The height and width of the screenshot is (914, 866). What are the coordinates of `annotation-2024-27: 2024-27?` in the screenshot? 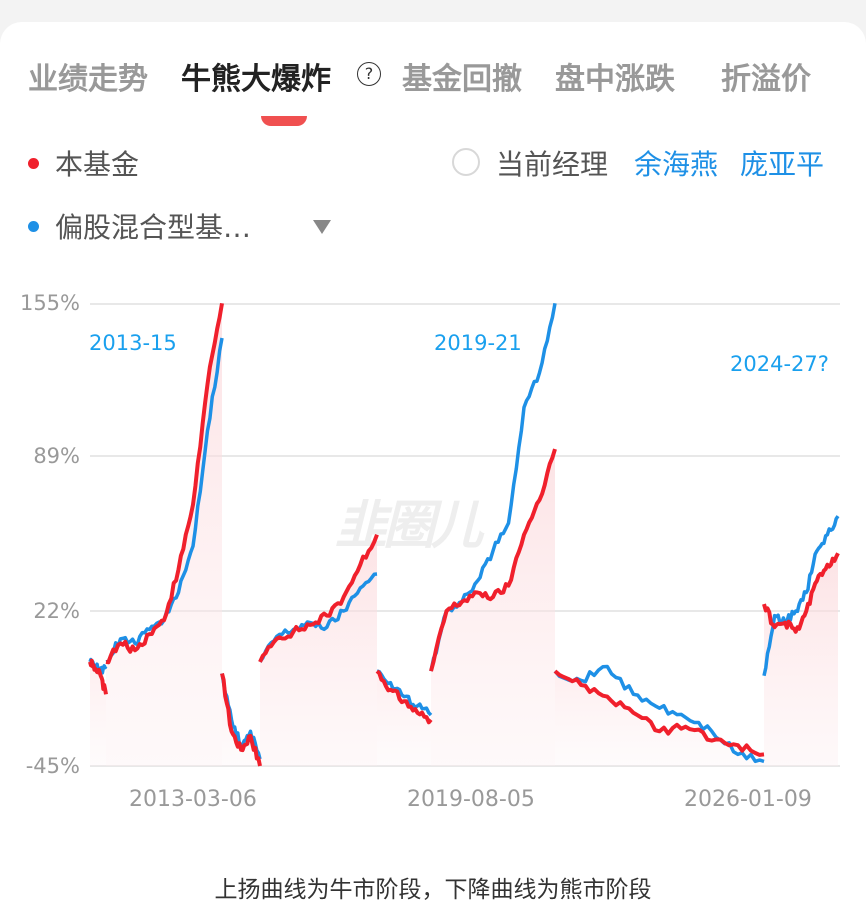 It's located at (779, 364).